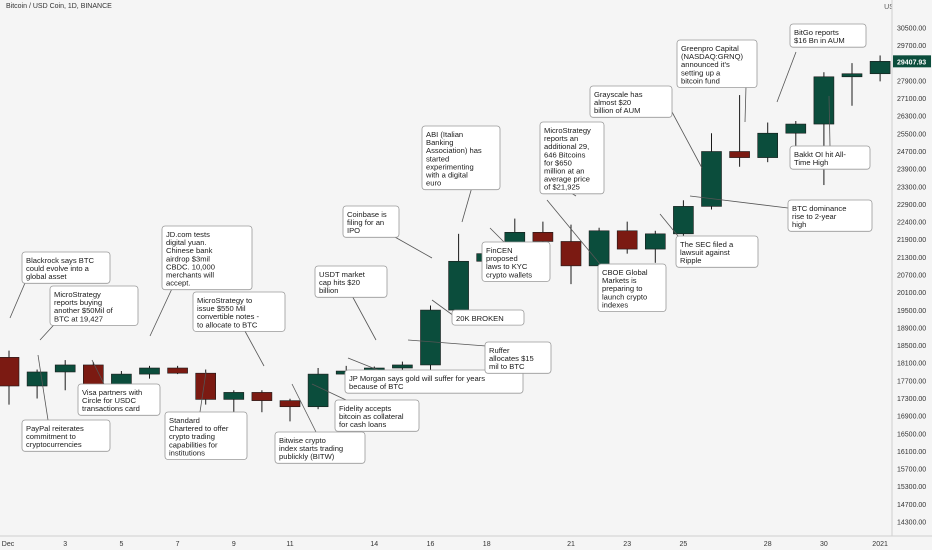  What do you see at coordinates (911, 505) in the screenshot?
I see `y-tick-label: 14700.00` at bounding box center [911, 505].